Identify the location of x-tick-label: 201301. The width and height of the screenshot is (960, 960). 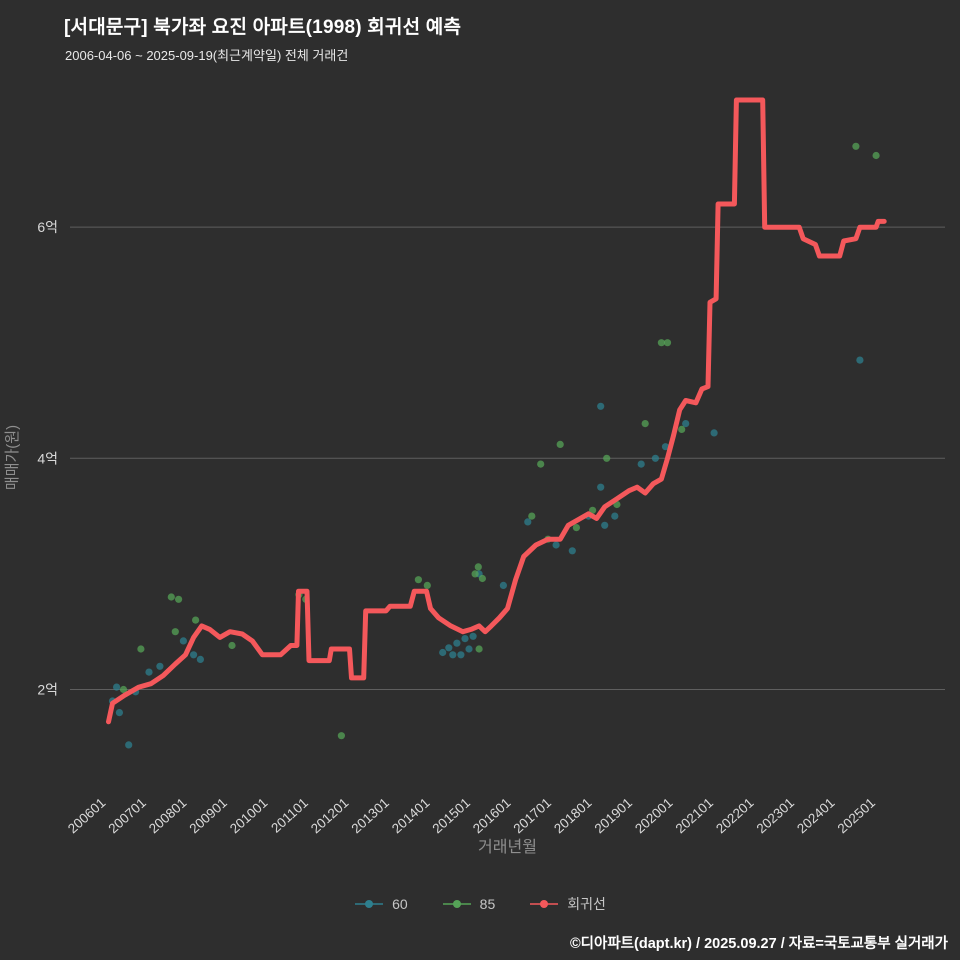
(371, 815).